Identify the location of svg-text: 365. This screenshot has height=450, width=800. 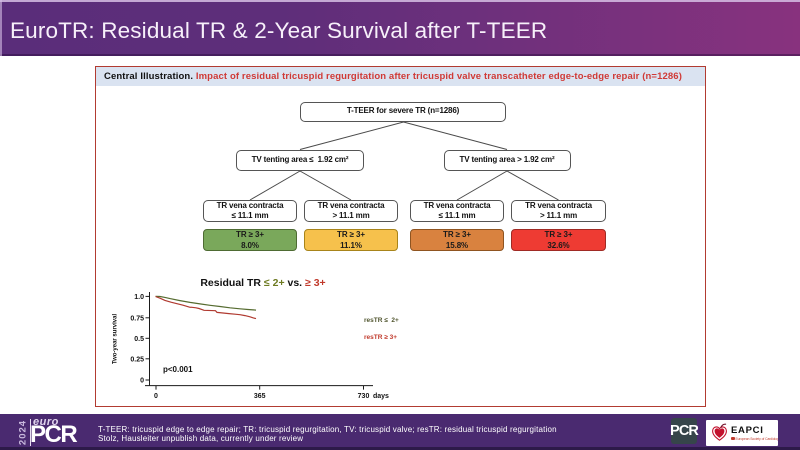
(260, 396).